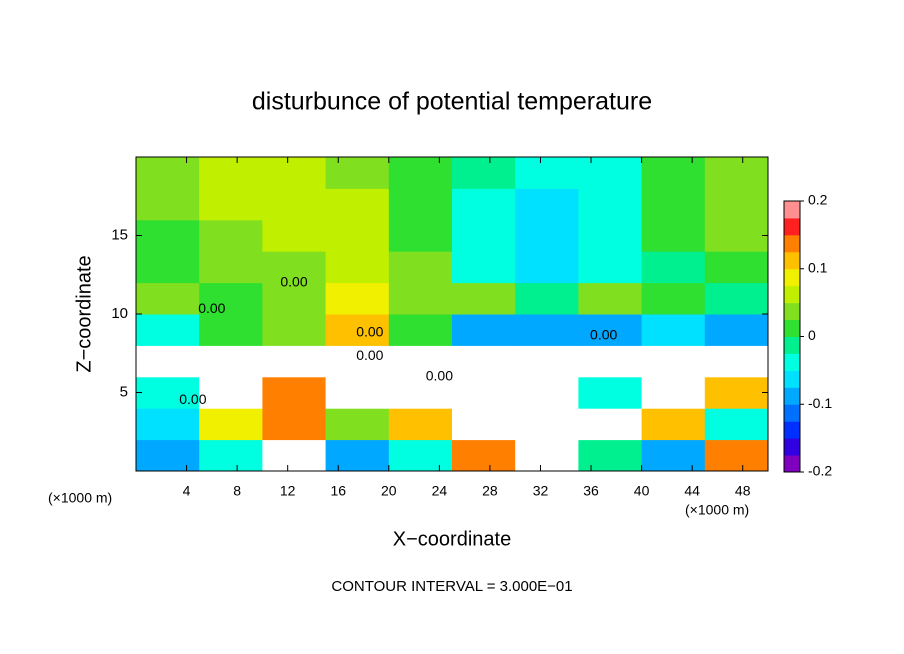  What do you see at coordinates (820, 471) in the screenshot?
I see `colorbar-tick-label: -0.2` at bounding box center [820, 471].